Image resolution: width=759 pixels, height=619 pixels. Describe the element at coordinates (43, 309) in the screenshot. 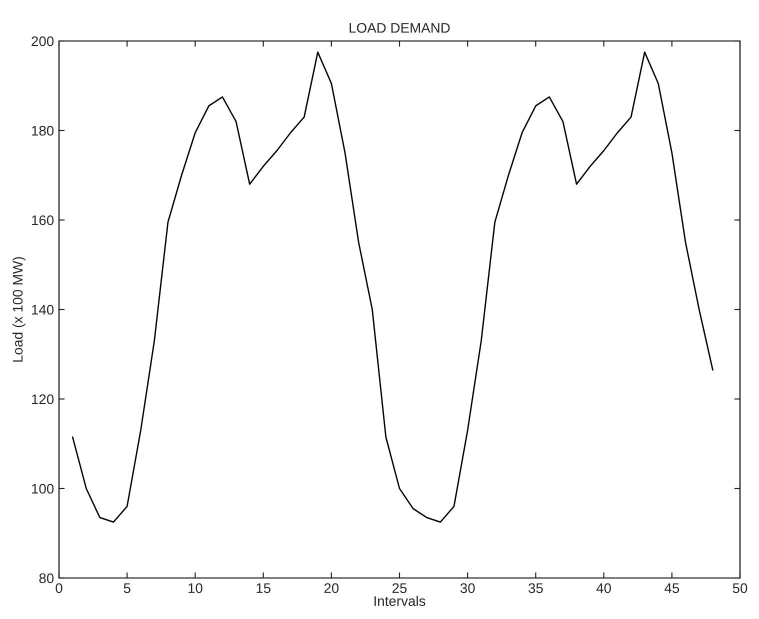

I see `y-tick-label: 140` at that location.